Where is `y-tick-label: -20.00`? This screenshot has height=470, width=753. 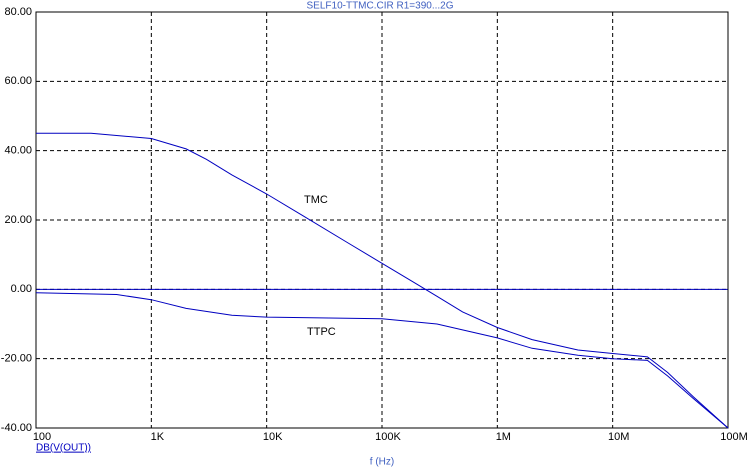
y-tick-label: -20.00 is located at coordinates (16, 359).